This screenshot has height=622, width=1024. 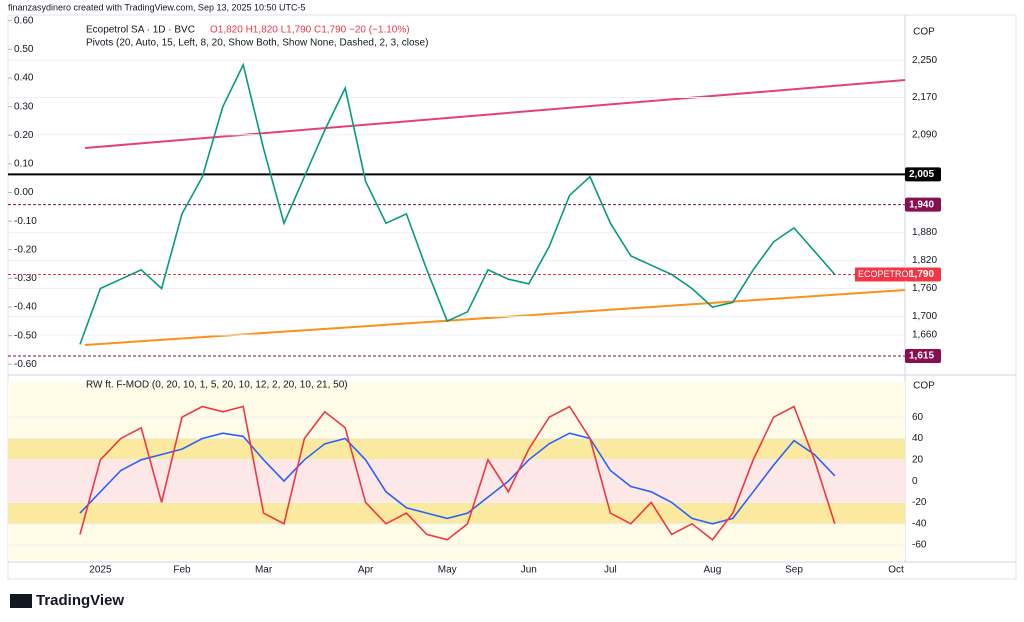 I want to click on y-tick-label: 40, so click(x=918, y=438).